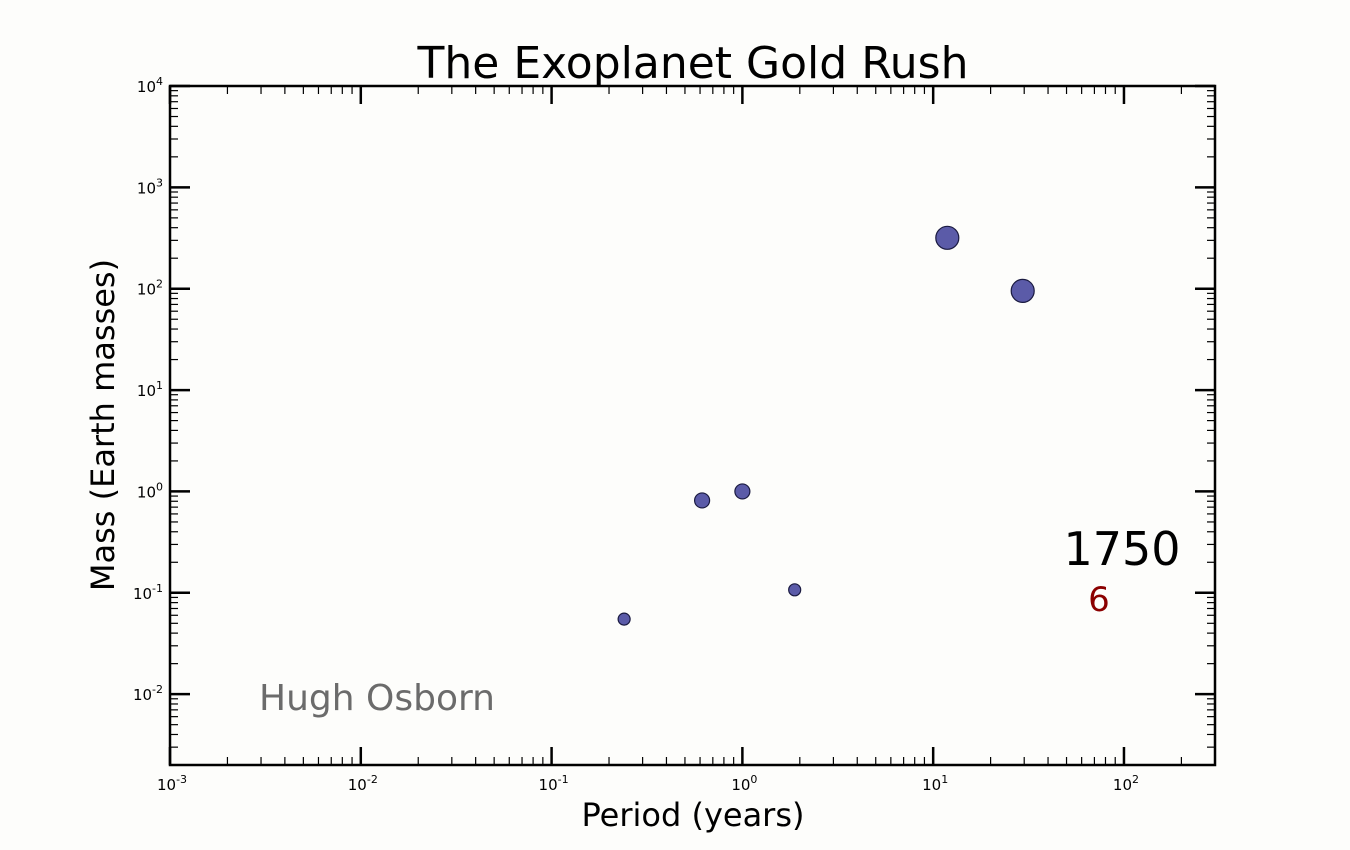  I want to click on y-tick-label: 10¹, so click(150, 389).